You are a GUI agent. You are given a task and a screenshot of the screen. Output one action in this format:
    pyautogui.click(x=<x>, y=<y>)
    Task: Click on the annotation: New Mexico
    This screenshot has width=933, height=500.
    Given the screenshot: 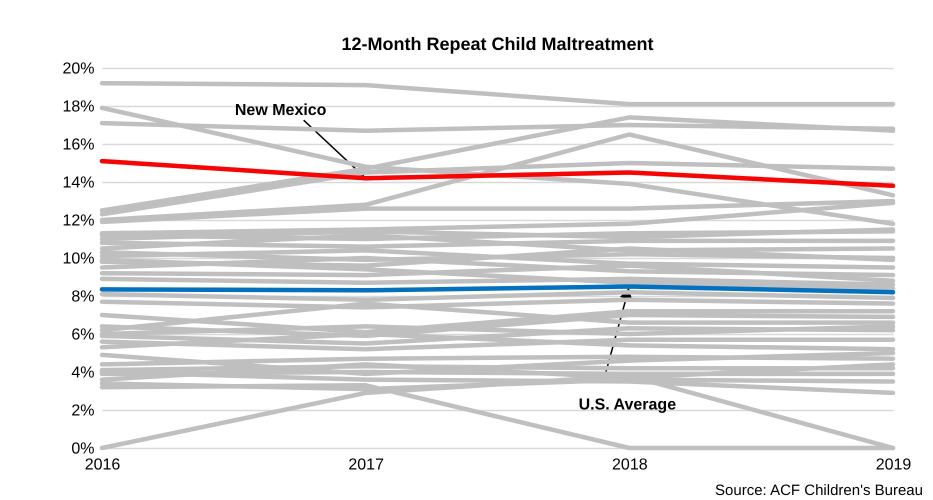 What is the action you would take?
    pyautogui.click(x=280, y=111)
    